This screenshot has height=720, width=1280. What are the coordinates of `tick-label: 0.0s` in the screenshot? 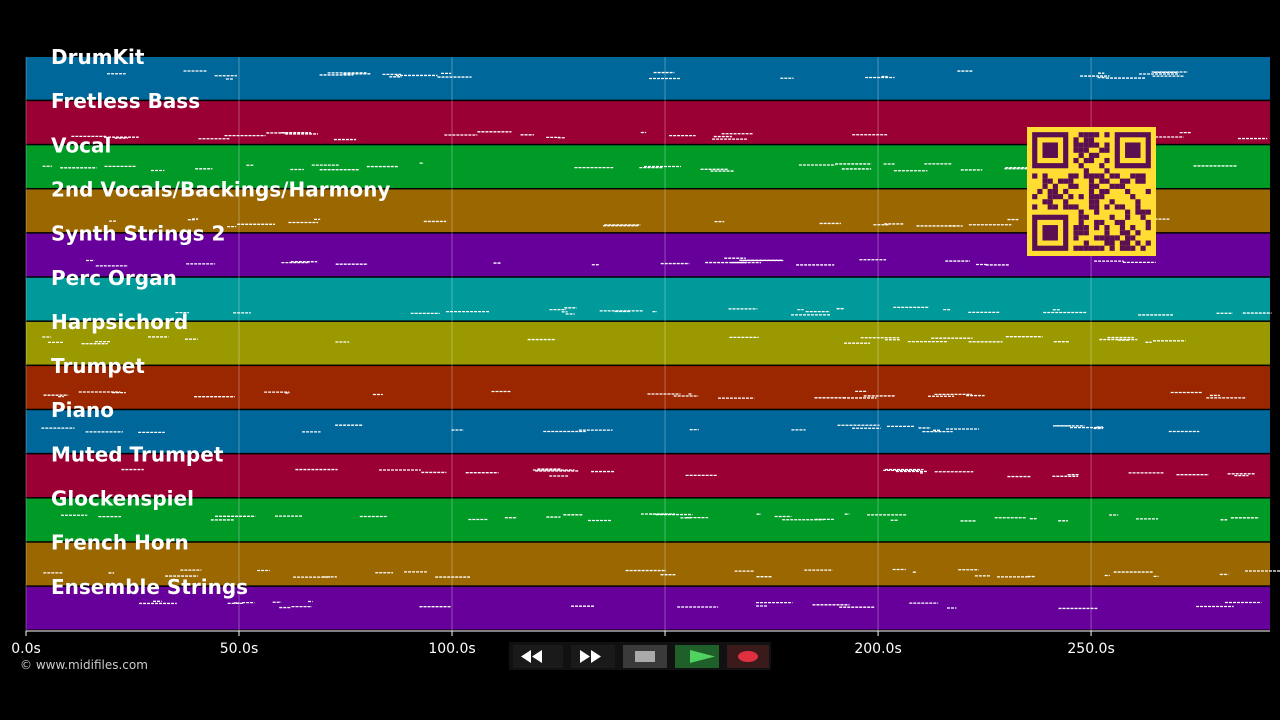 It's located at (26, 649).